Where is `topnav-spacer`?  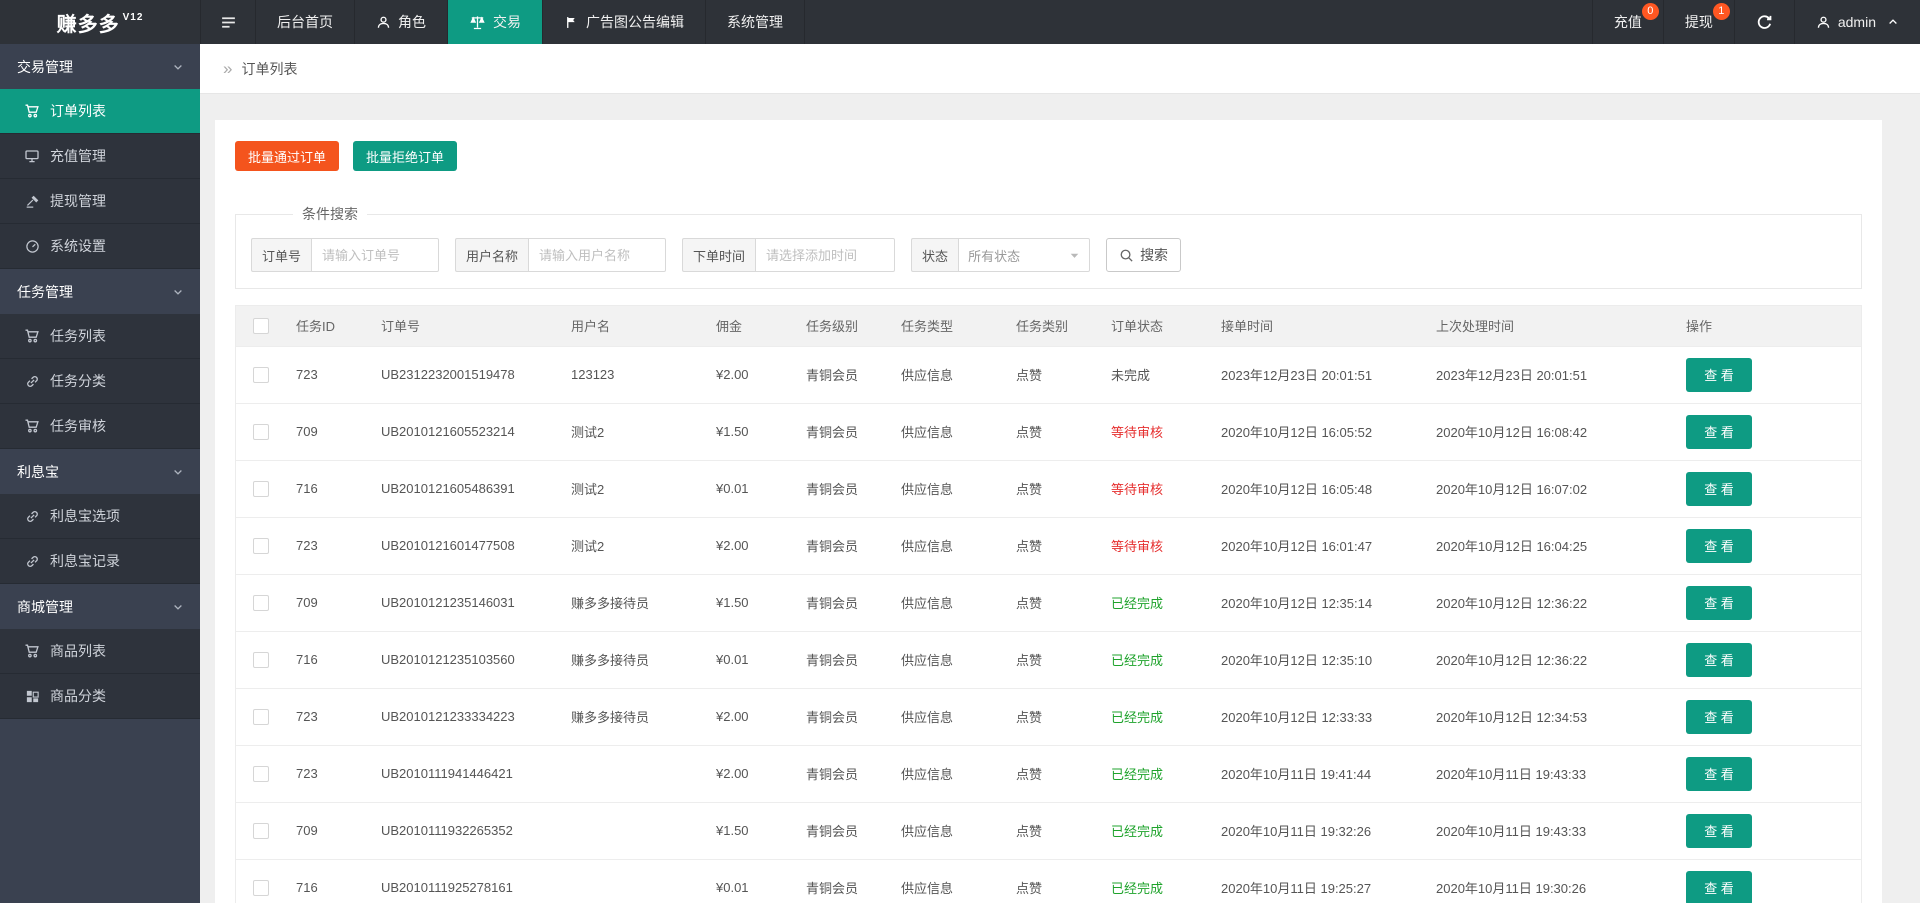
topnav-spacer is located at coordinates (1198, 22).